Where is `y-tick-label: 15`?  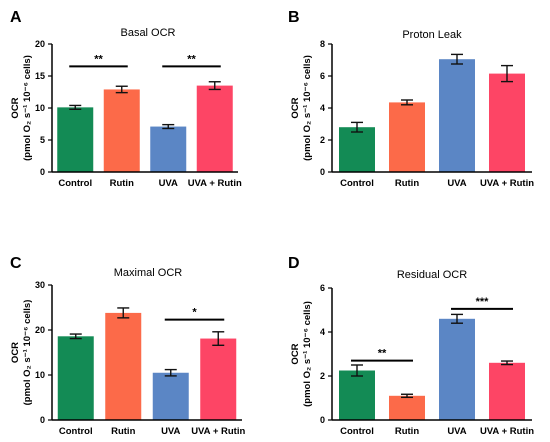 y-tick-label: 15 is located at coordinates (40, 76).